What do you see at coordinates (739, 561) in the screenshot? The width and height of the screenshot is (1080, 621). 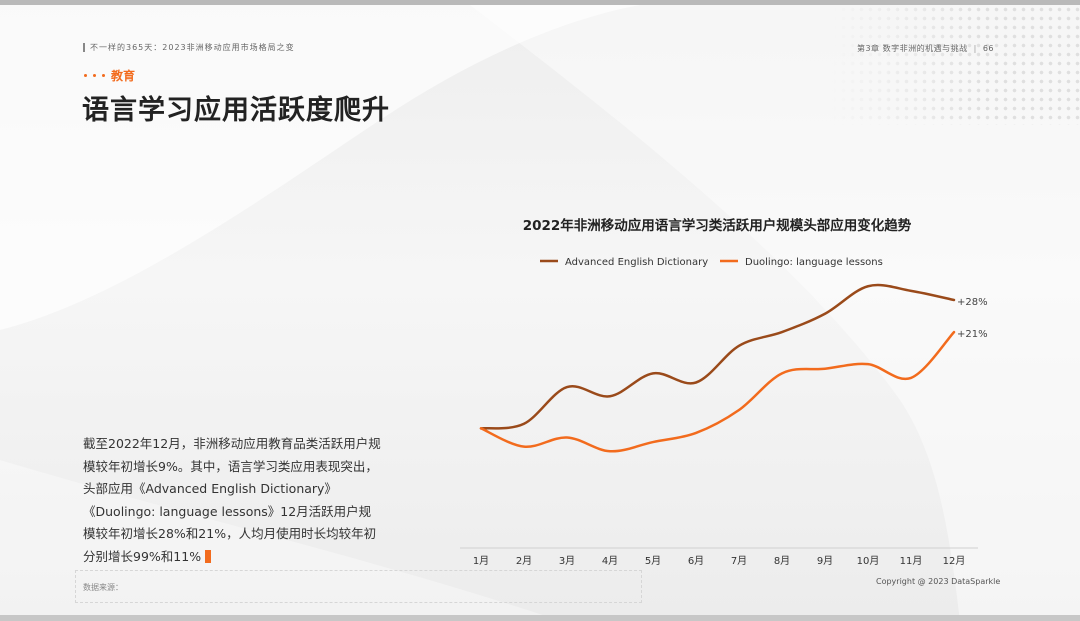 I see `x-tick-label: 7月` at bounding box center [739, 561].